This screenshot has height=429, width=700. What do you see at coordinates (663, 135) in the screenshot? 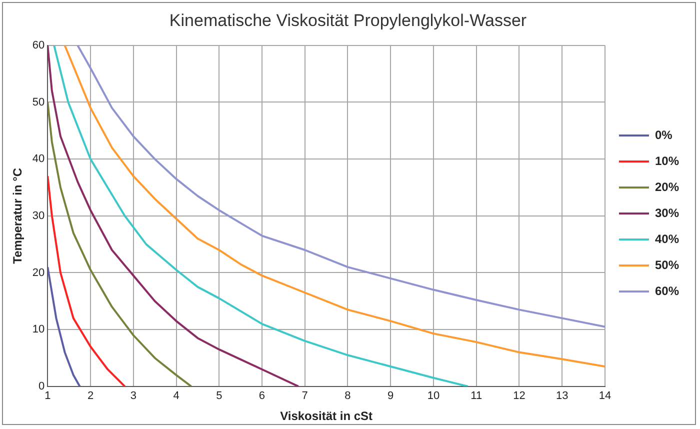
I see `legend-label: 0%` at bounding box center [663, 135].